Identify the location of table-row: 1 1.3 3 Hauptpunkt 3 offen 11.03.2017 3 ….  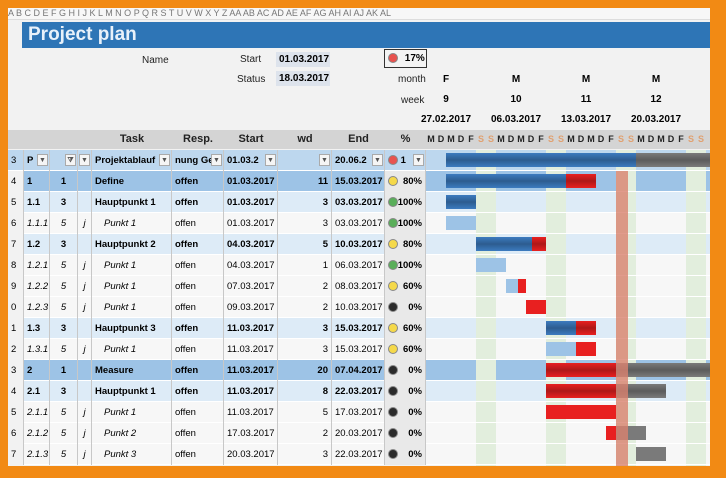
(359, 328).